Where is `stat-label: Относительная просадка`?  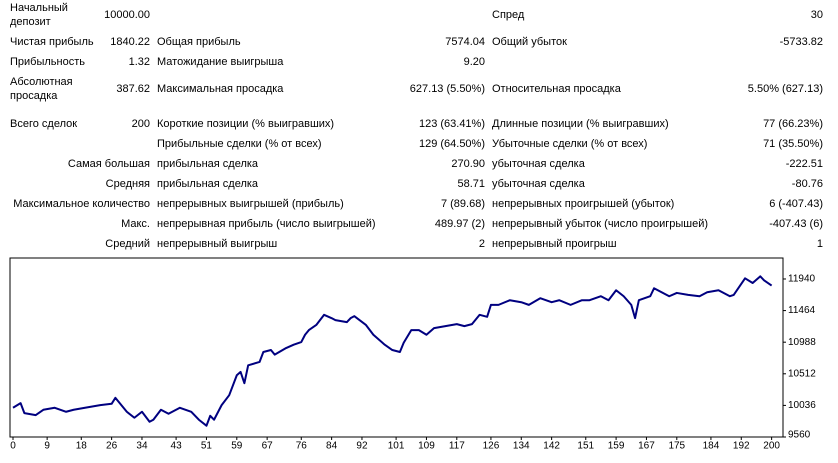 stat-label: Относительная просадка is located at coordinates (556, 89).